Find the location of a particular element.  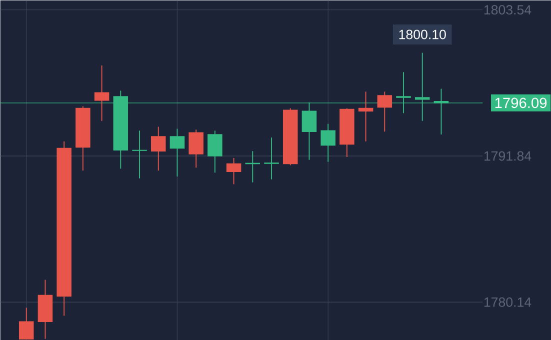

ref-line-label: 1796.09 is located at coordinates (521, 103).